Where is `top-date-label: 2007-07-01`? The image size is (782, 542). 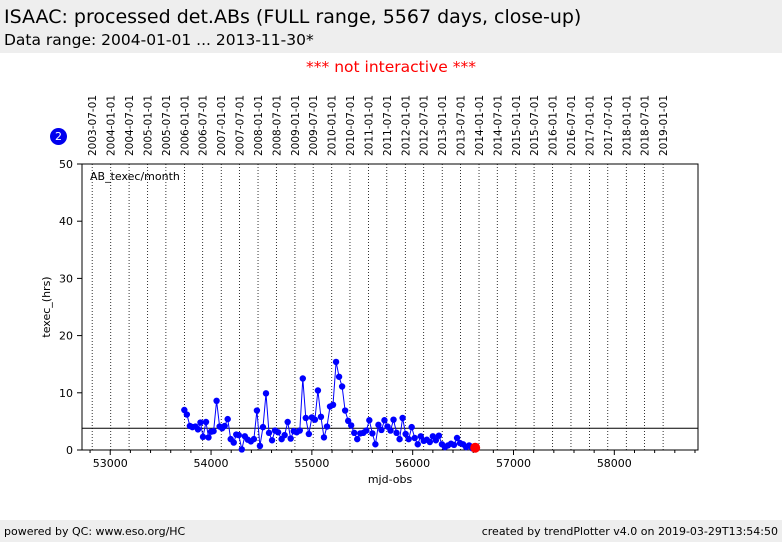 top-date-label: 2007-07-01 is located at coordinates (240, 125).